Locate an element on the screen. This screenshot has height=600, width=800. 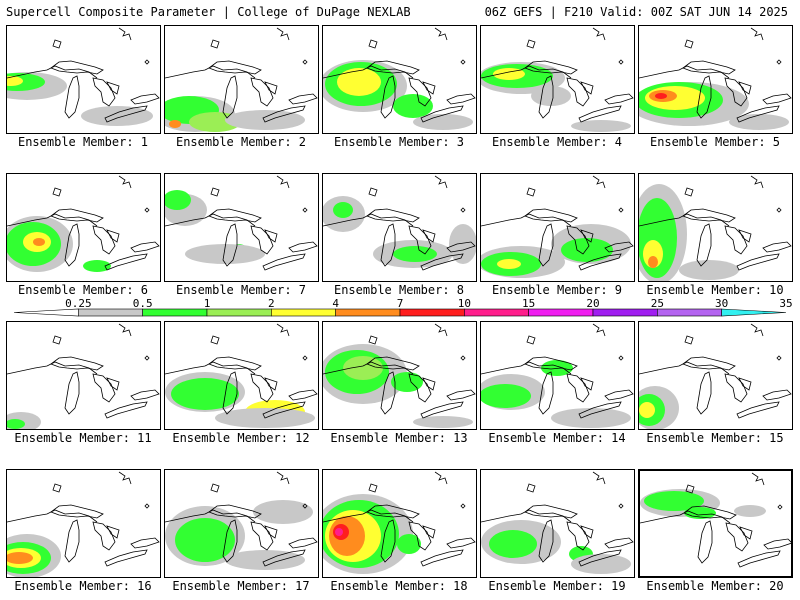
color-legend: 0.25 0.5 1 2 4 7 10 15 20 25 30 35 is located at coordinates (403, 307).